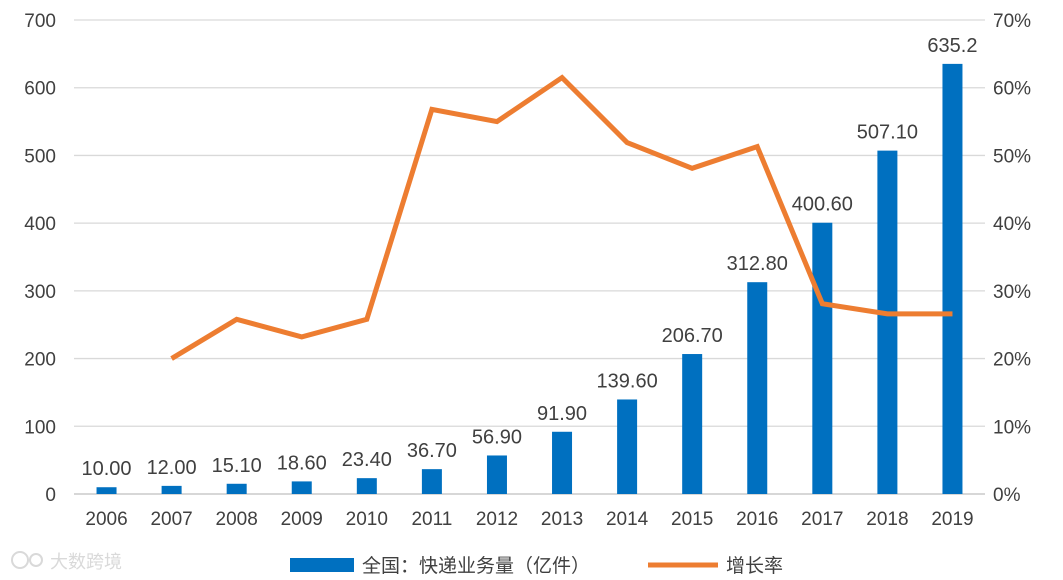 This screenshot has width=1063, height=580. What do you see at coordinates (757, 519) in the screenshot?
I see `x-tick-2016: 2016` at bounding box center [757, 519].